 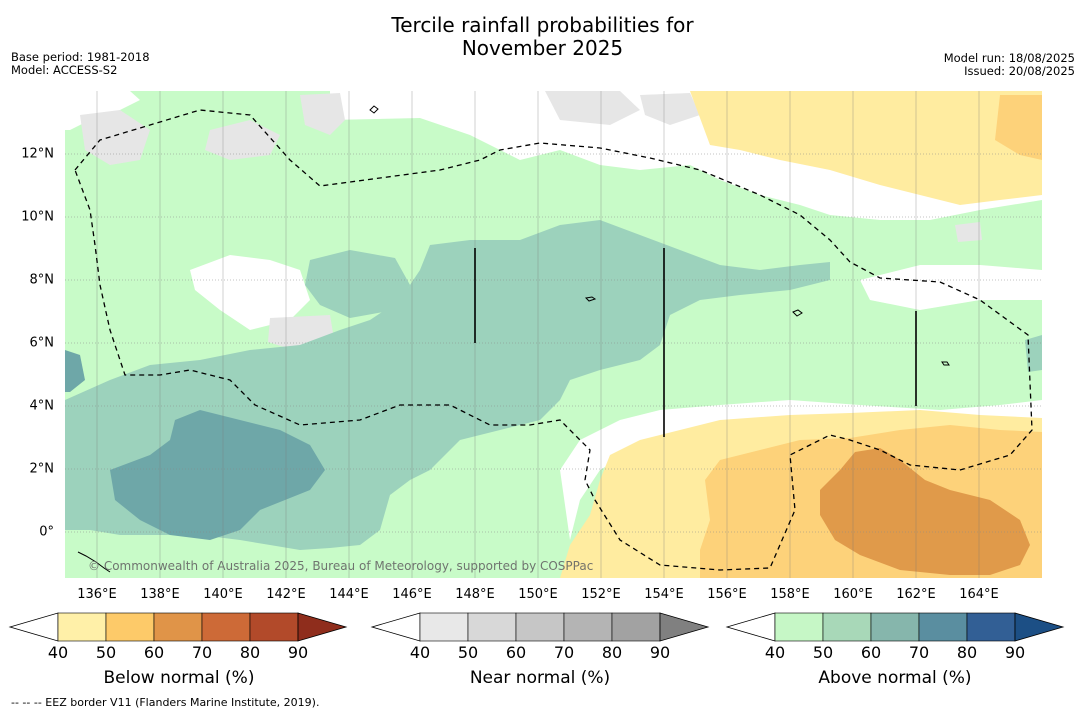 I want to click on below-normal-70-region, so click(x=925, y=511).